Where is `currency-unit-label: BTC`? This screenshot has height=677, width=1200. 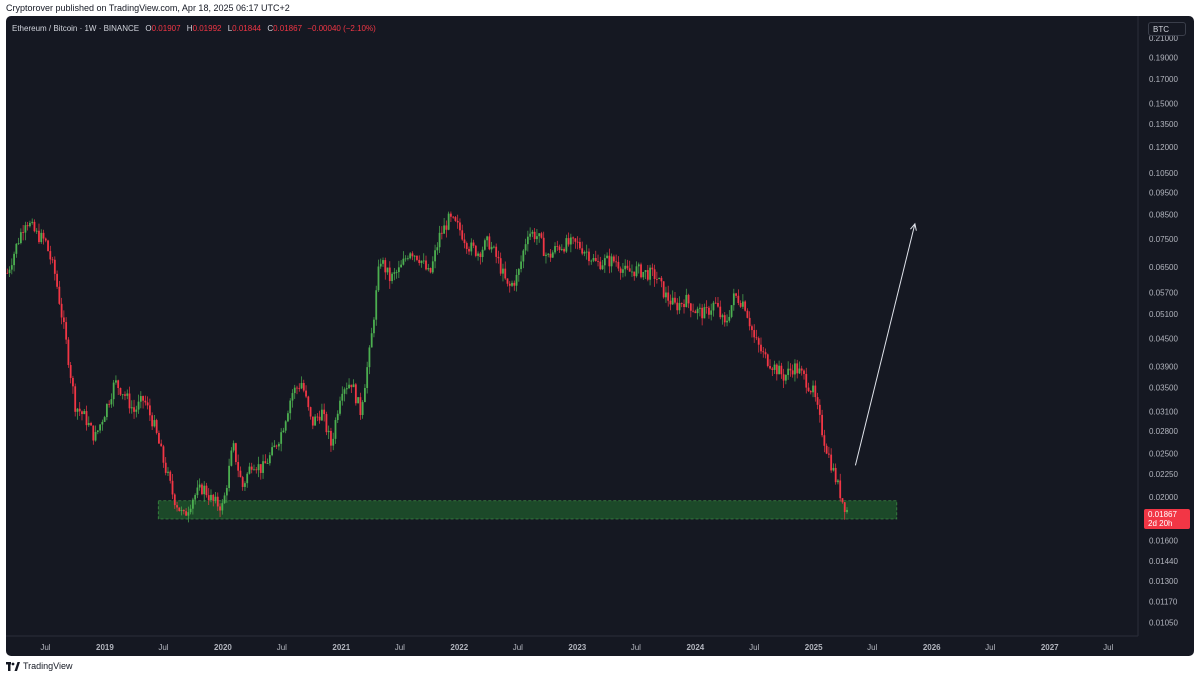
currency-unit-label: BTC is located at coordinates (1167, 29).